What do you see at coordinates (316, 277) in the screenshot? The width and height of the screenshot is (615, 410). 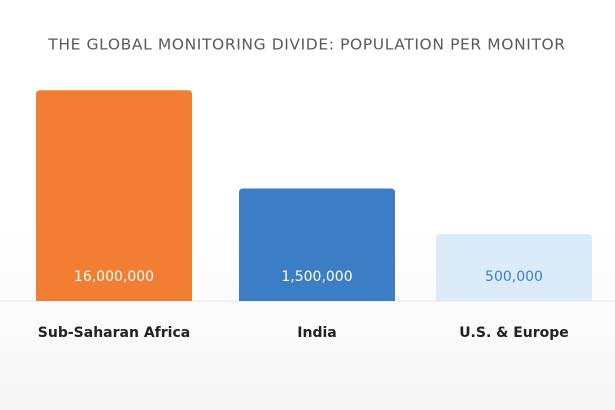 I see `value-label: 1,500,000` at bounding box center [316, 277].